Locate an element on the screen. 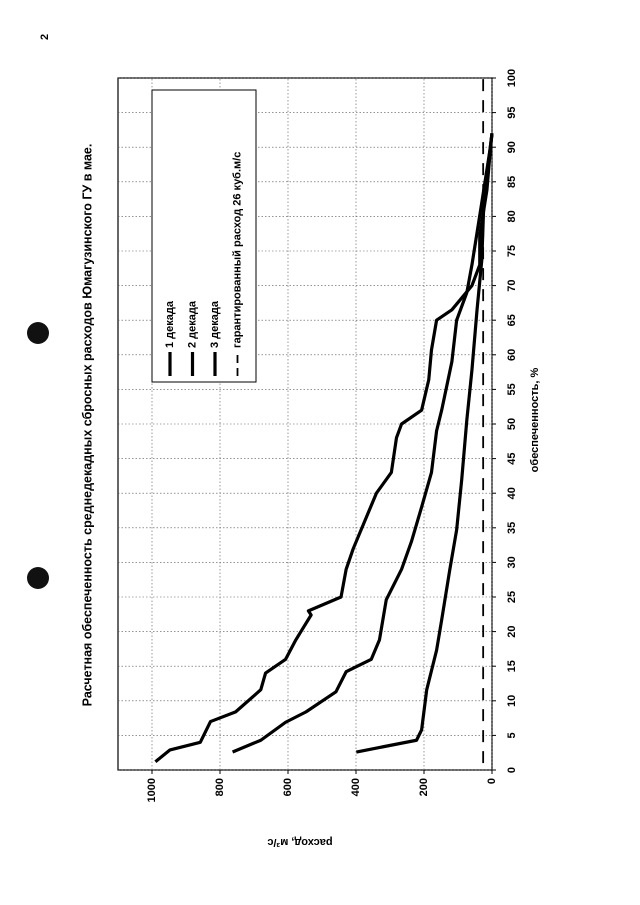 The width and height of the screenshot is (640, 905). x-tick-label: 55 is located at coordinates (512, 389).